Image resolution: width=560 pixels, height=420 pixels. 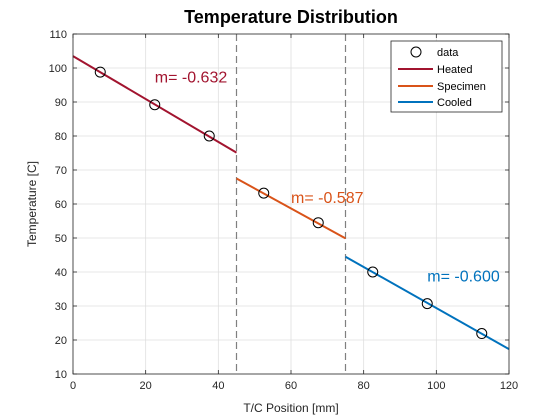 I want to click on legend-label-cooled: Cooled, so click(x=454, y=103).